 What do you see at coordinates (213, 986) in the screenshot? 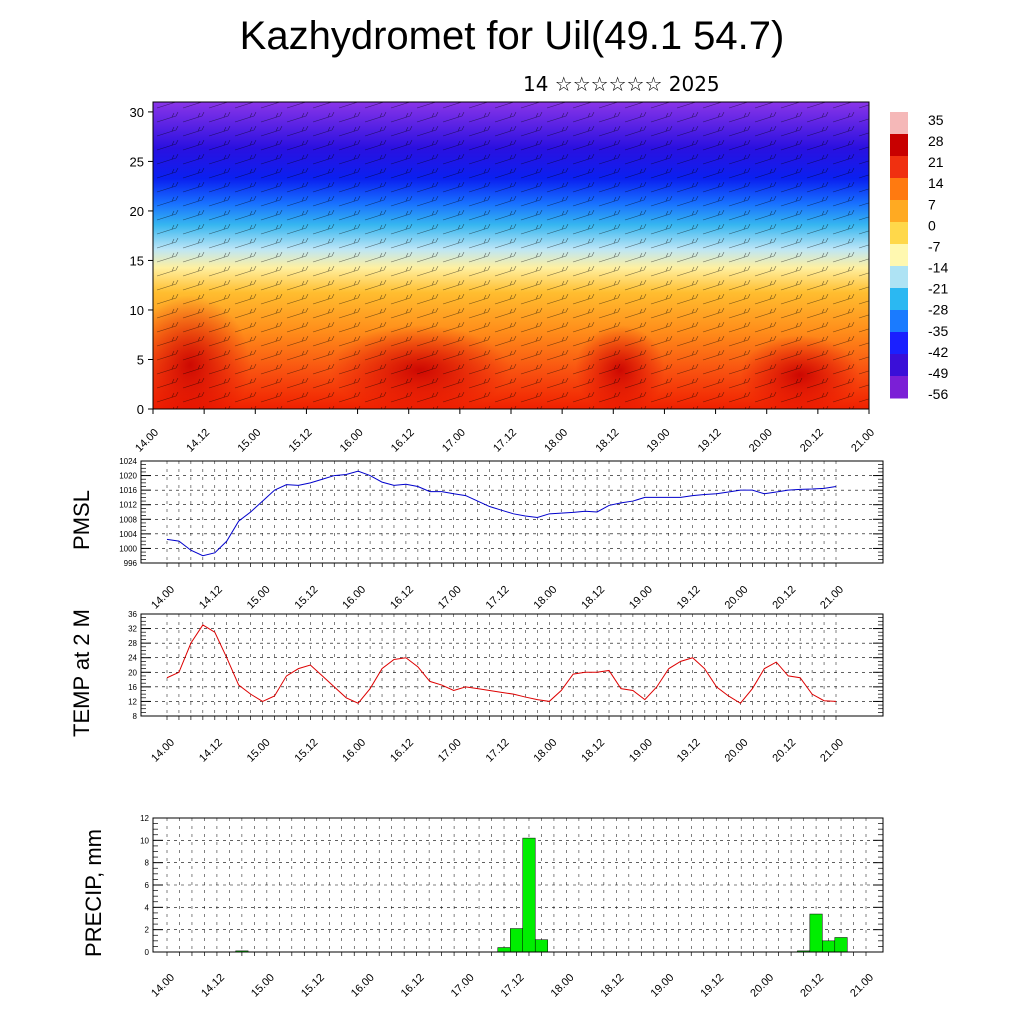
I see `precip-x-tick-label: 14.12` at bounding box center [213, 986].